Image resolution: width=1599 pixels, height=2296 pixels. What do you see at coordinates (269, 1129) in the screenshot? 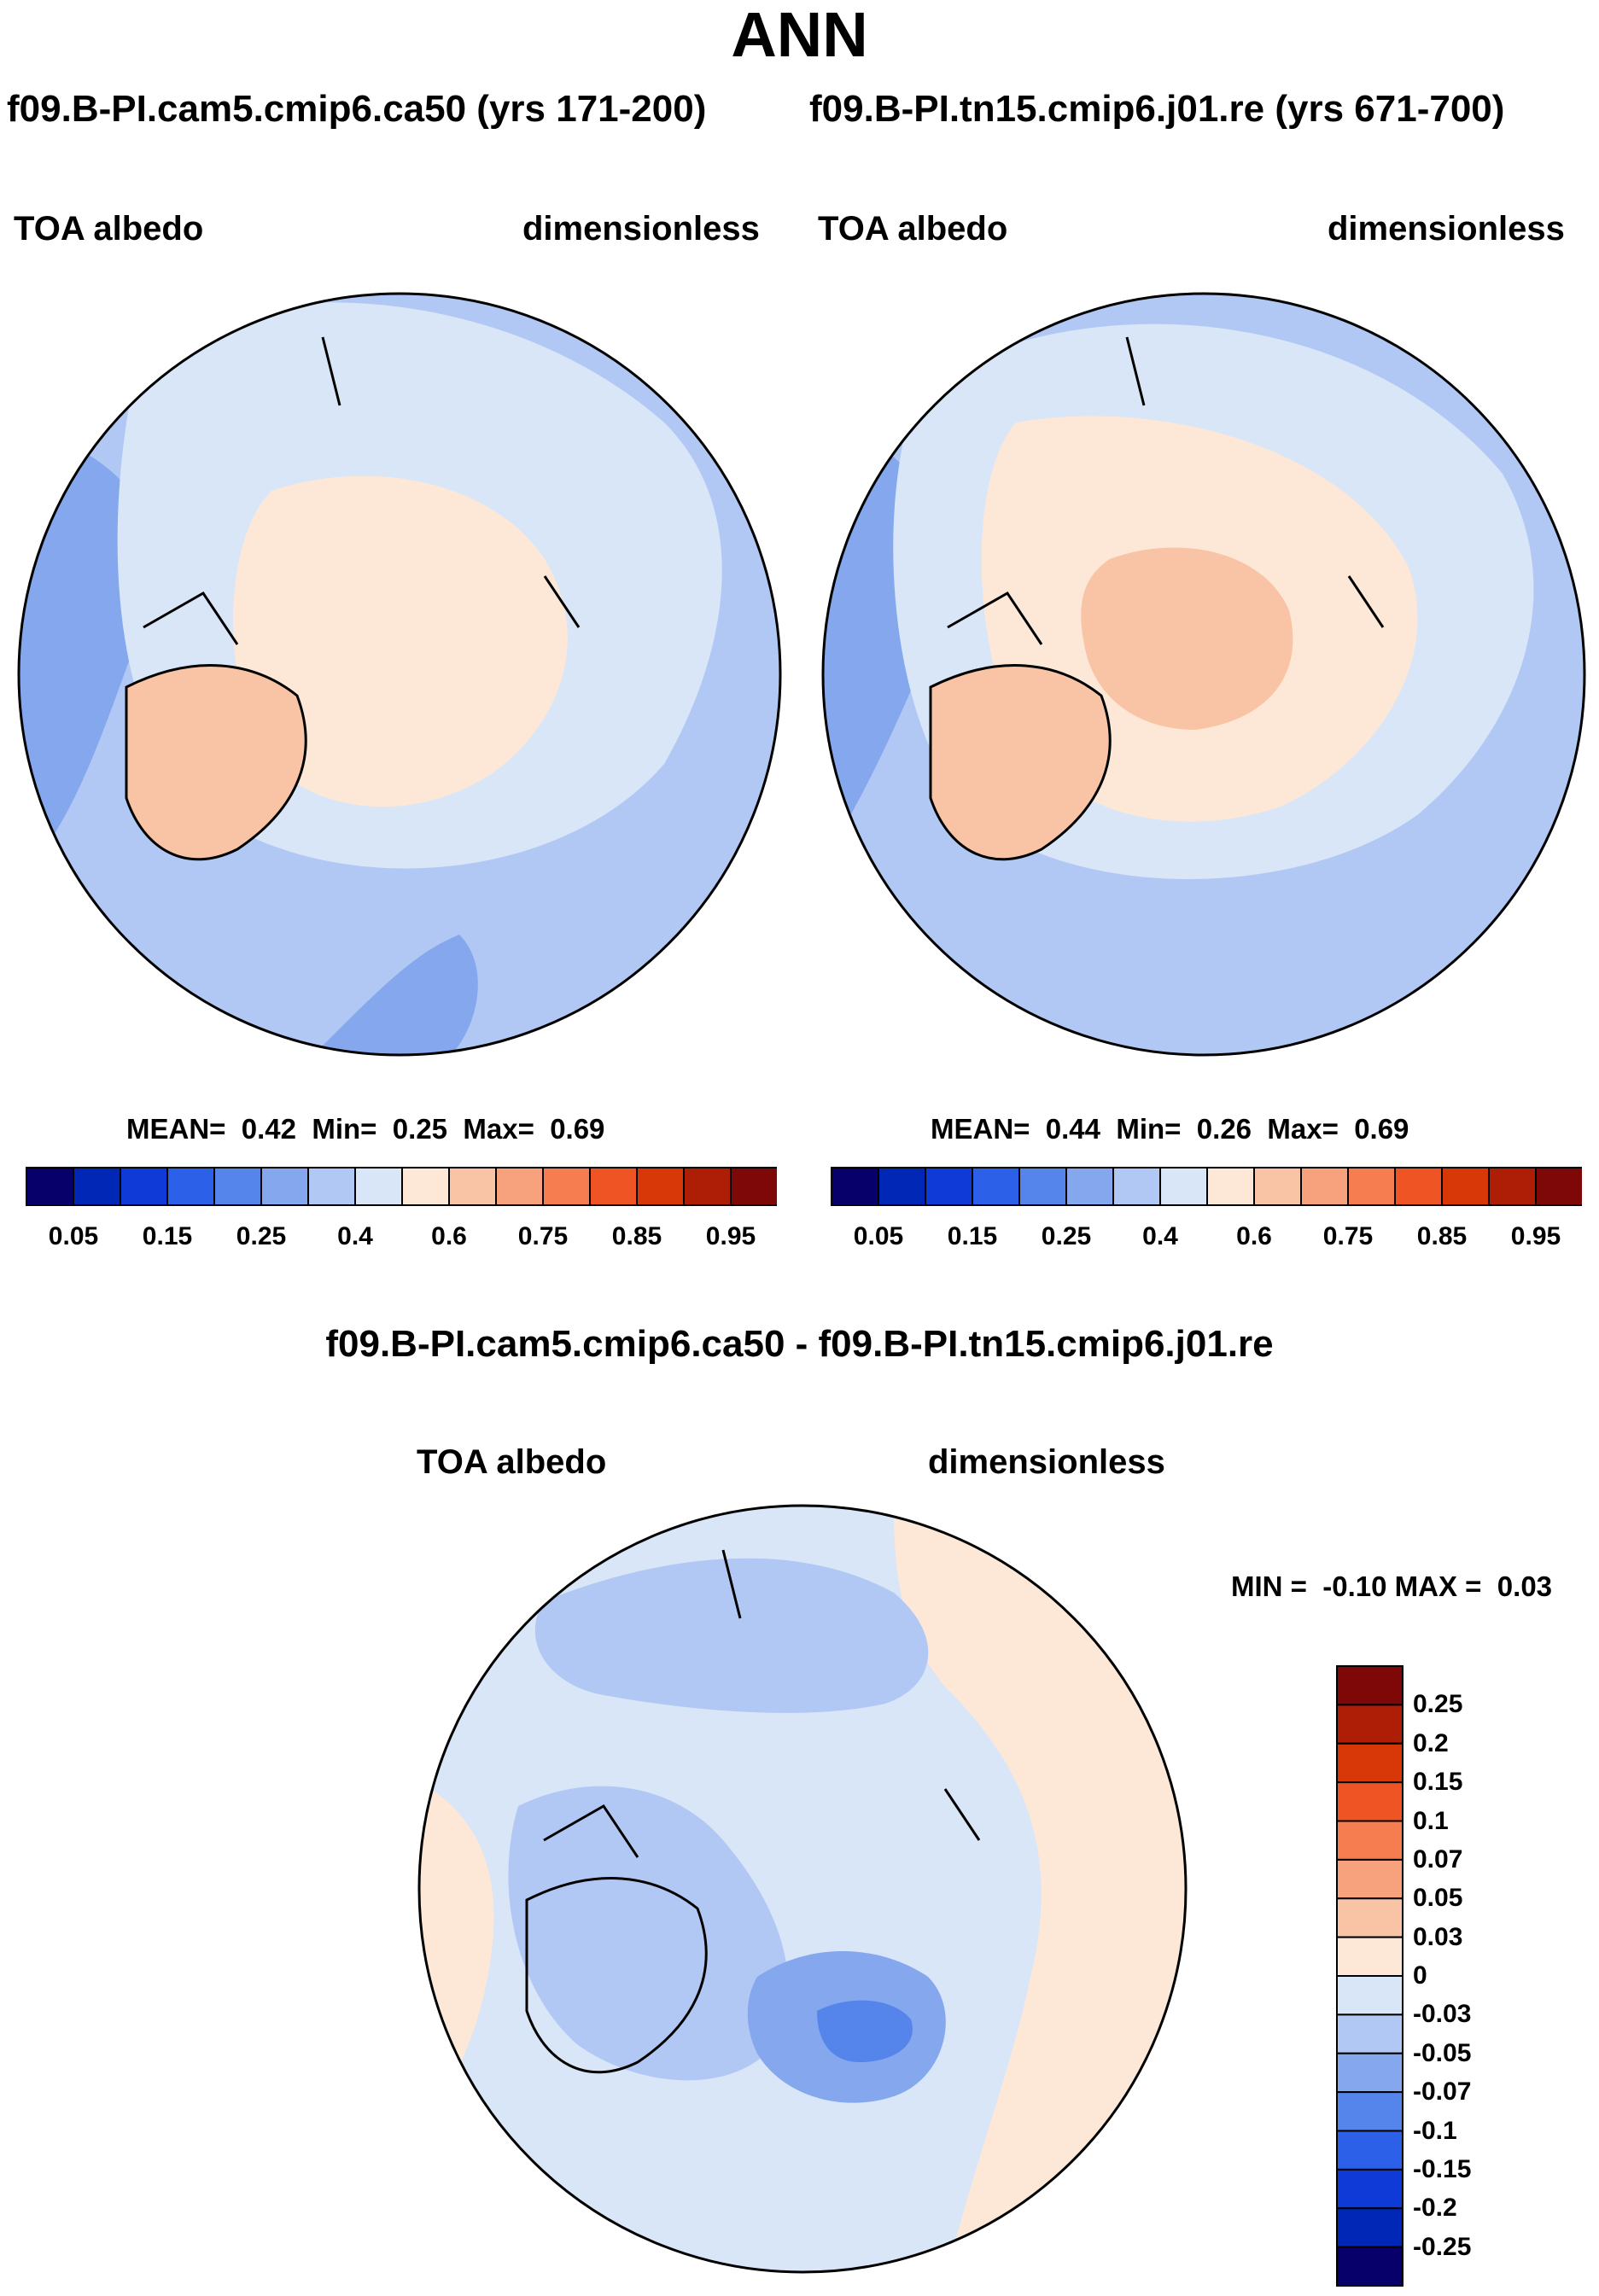
I see `panel1-mean-value: 0.42` at bounding box center [269, 1129].